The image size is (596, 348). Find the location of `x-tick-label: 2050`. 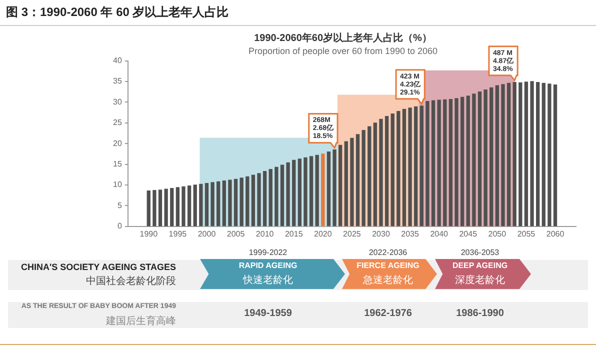

x-tick-label: 2050 is located at coordinates (497, 233).